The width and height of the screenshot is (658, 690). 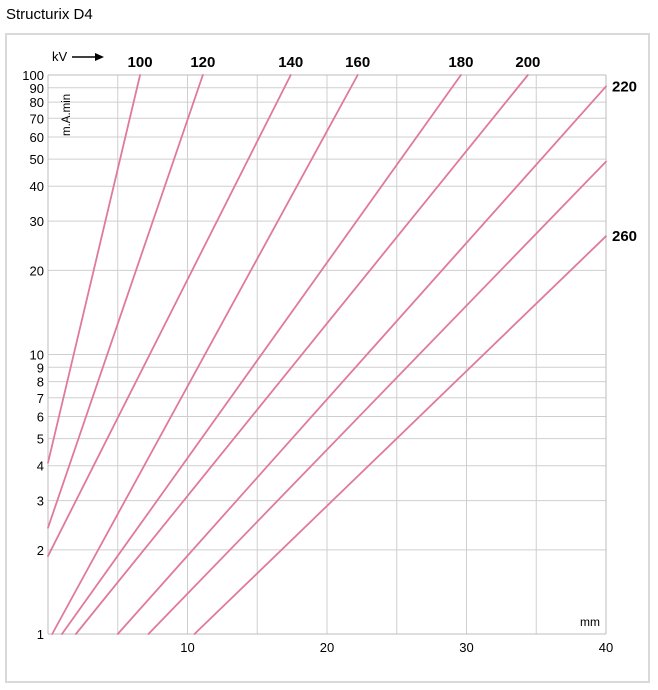 I want to click on series-label: 260, so click(x=624, y=236).